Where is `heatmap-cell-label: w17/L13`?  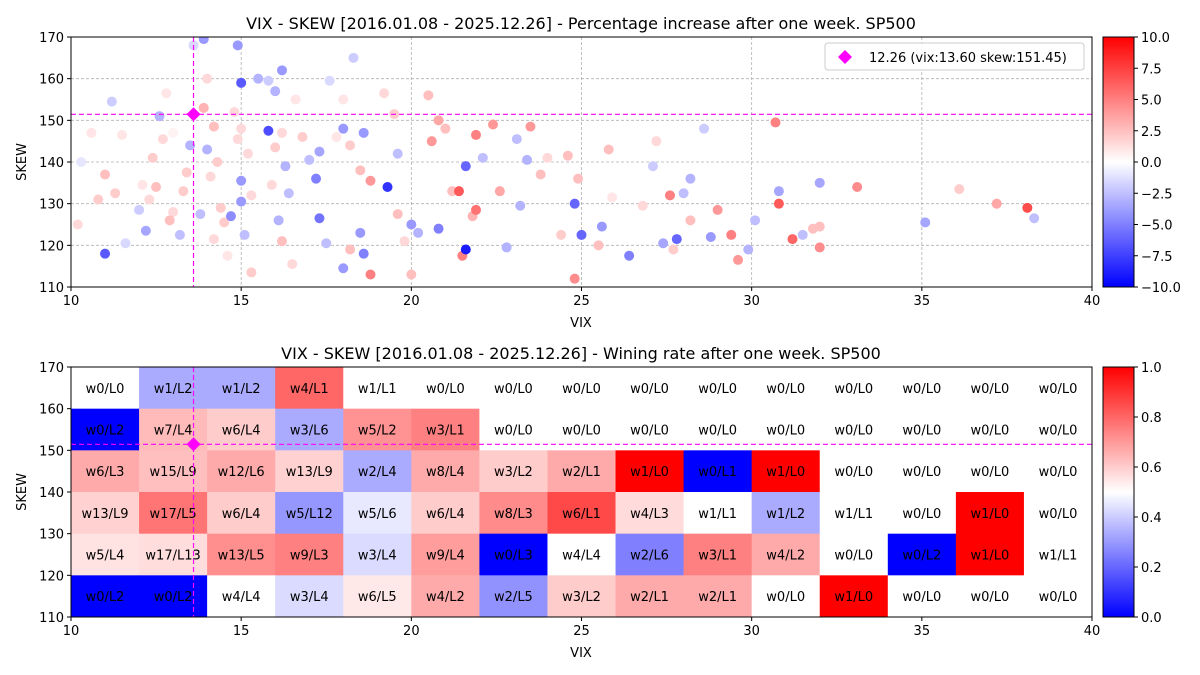 heatmap-cell-label: w17/L13 is located at coordinates (172, 556).